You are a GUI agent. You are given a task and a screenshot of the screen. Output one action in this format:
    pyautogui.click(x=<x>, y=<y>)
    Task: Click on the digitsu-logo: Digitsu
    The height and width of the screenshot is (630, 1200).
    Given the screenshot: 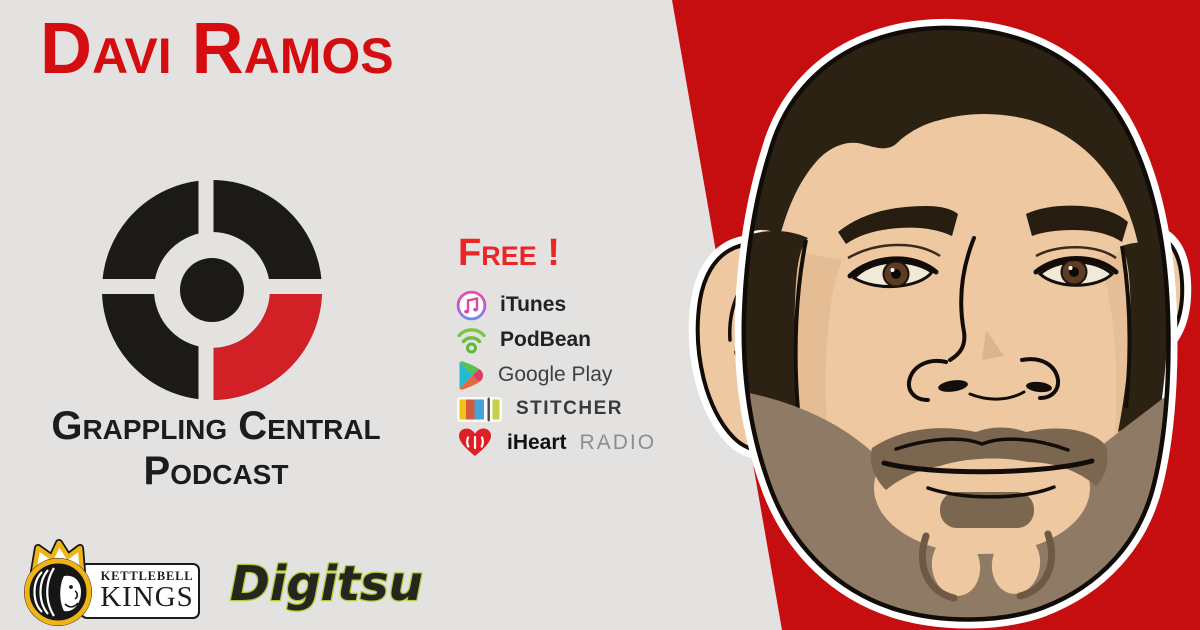 What is the action you would take?
    pyautogui.click(x=332, y=583)
    